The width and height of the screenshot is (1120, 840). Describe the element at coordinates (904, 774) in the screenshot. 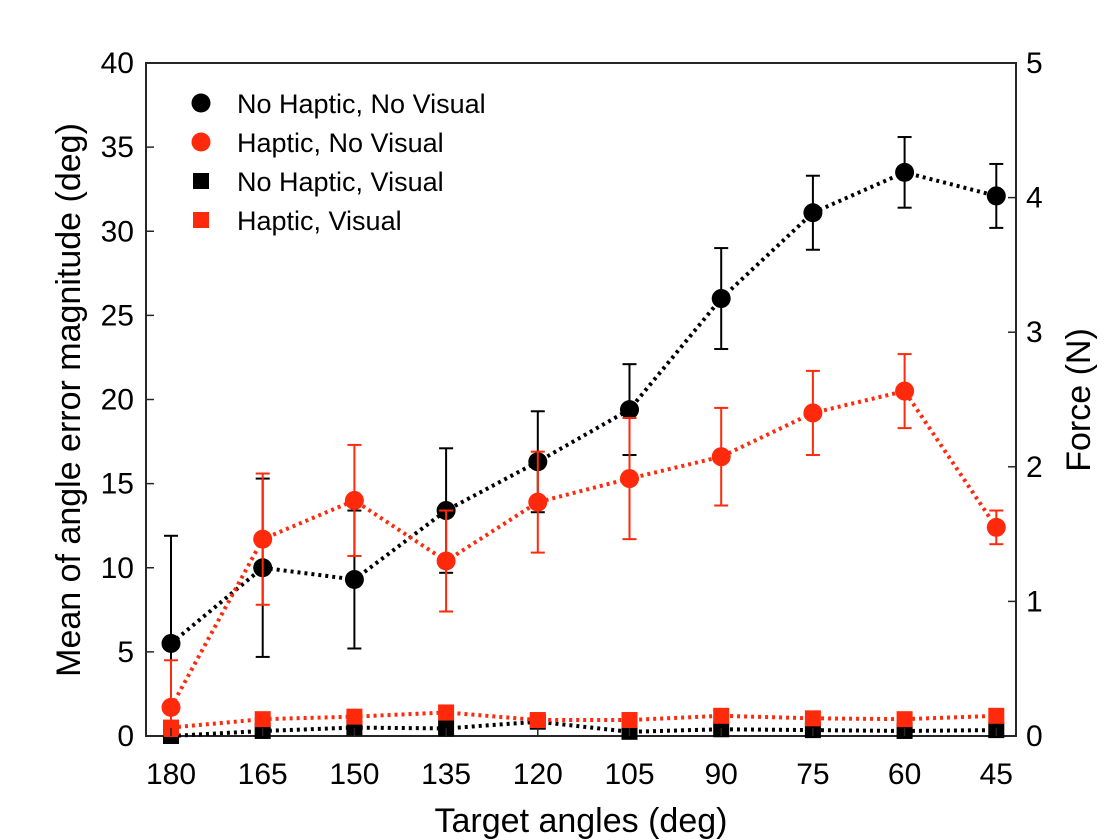

I see `x-tick-label: 60` at that location.